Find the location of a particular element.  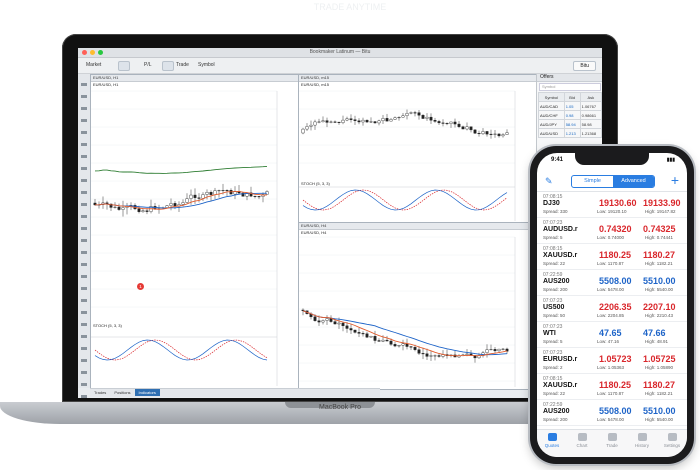

table-row: AUD/JPY 58.94 58.98 is located at coordinates (570, 124).